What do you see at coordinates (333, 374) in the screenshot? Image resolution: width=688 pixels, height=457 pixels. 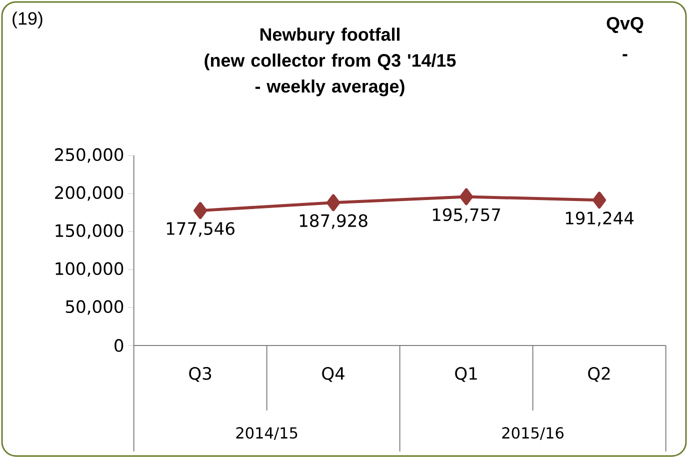 I see `x-tick-label: Q4` at bounding box center [333, 374].